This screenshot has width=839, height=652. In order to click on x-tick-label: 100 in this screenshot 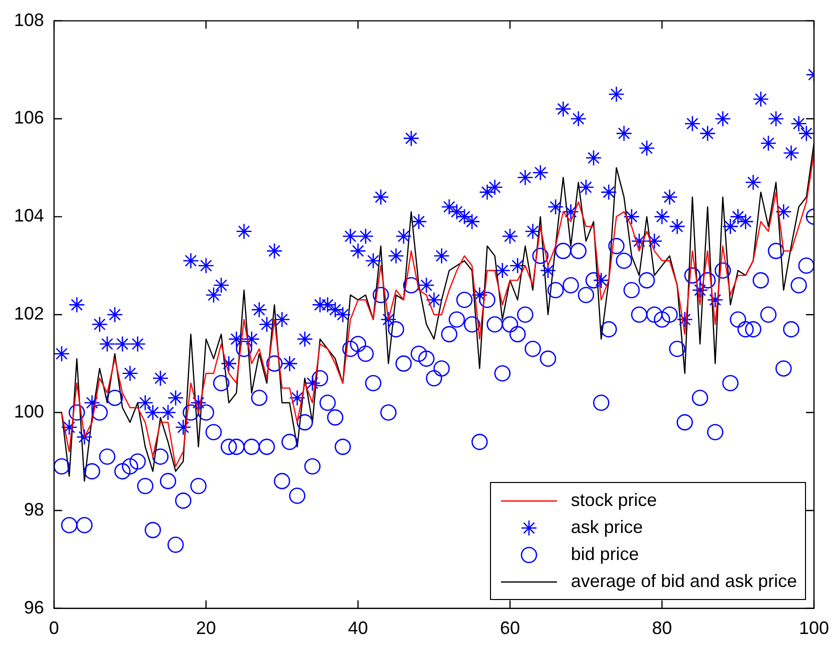, I will do `click(814, 628)`.